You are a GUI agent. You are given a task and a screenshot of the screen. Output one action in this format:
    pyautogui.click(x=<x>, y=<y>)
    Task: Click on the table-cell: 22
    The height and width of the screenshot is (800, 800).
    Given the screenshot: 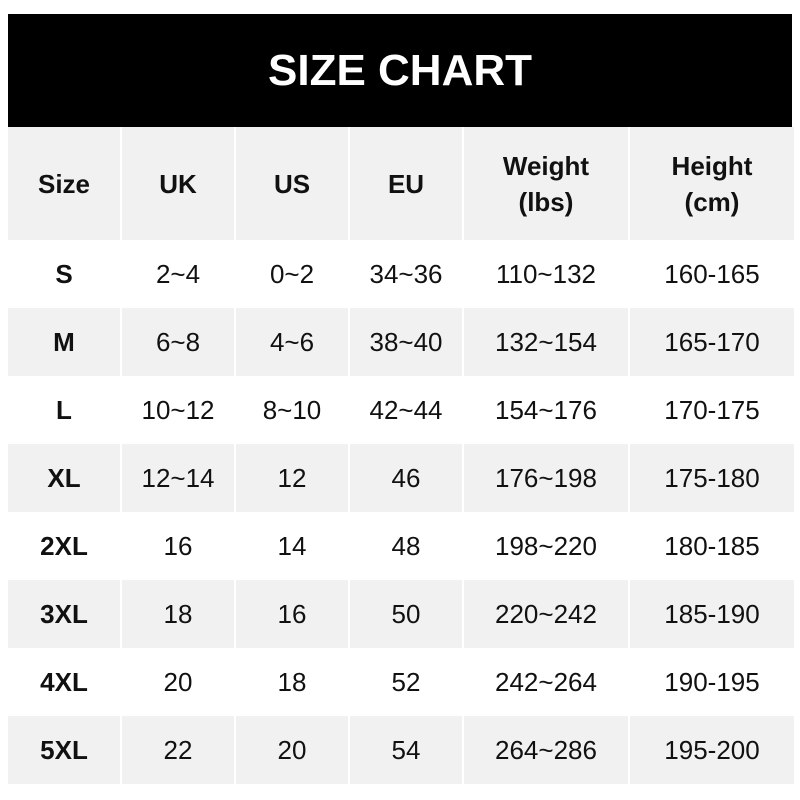 What is the action you would take?
    pyautogui.click(x=178, y=750)
    